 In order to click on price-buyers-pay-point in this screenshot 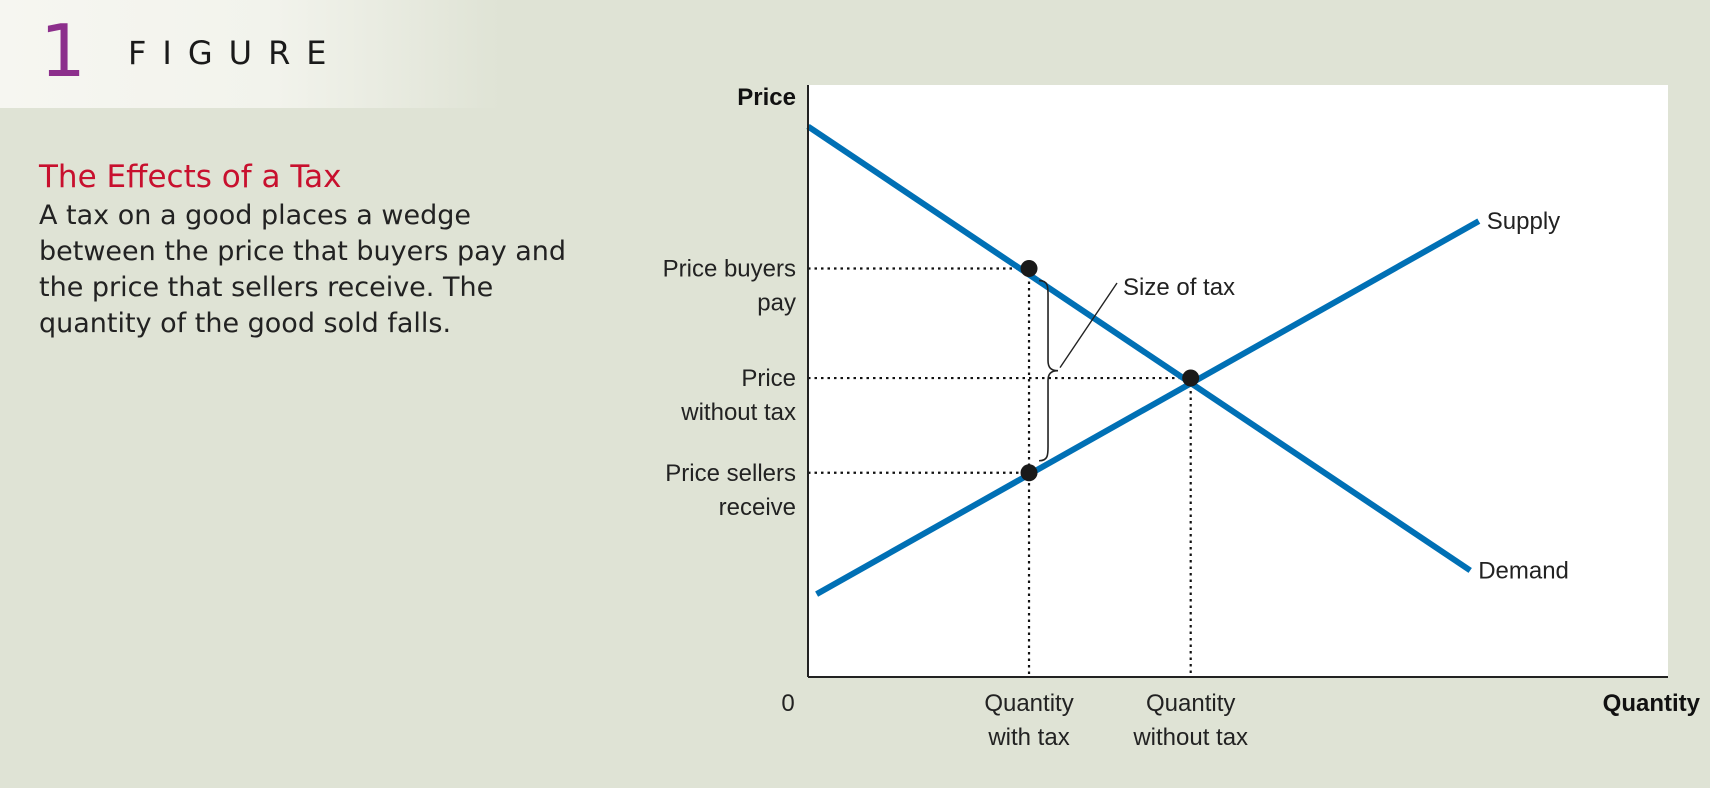, I will do `click(1029, 269)`.